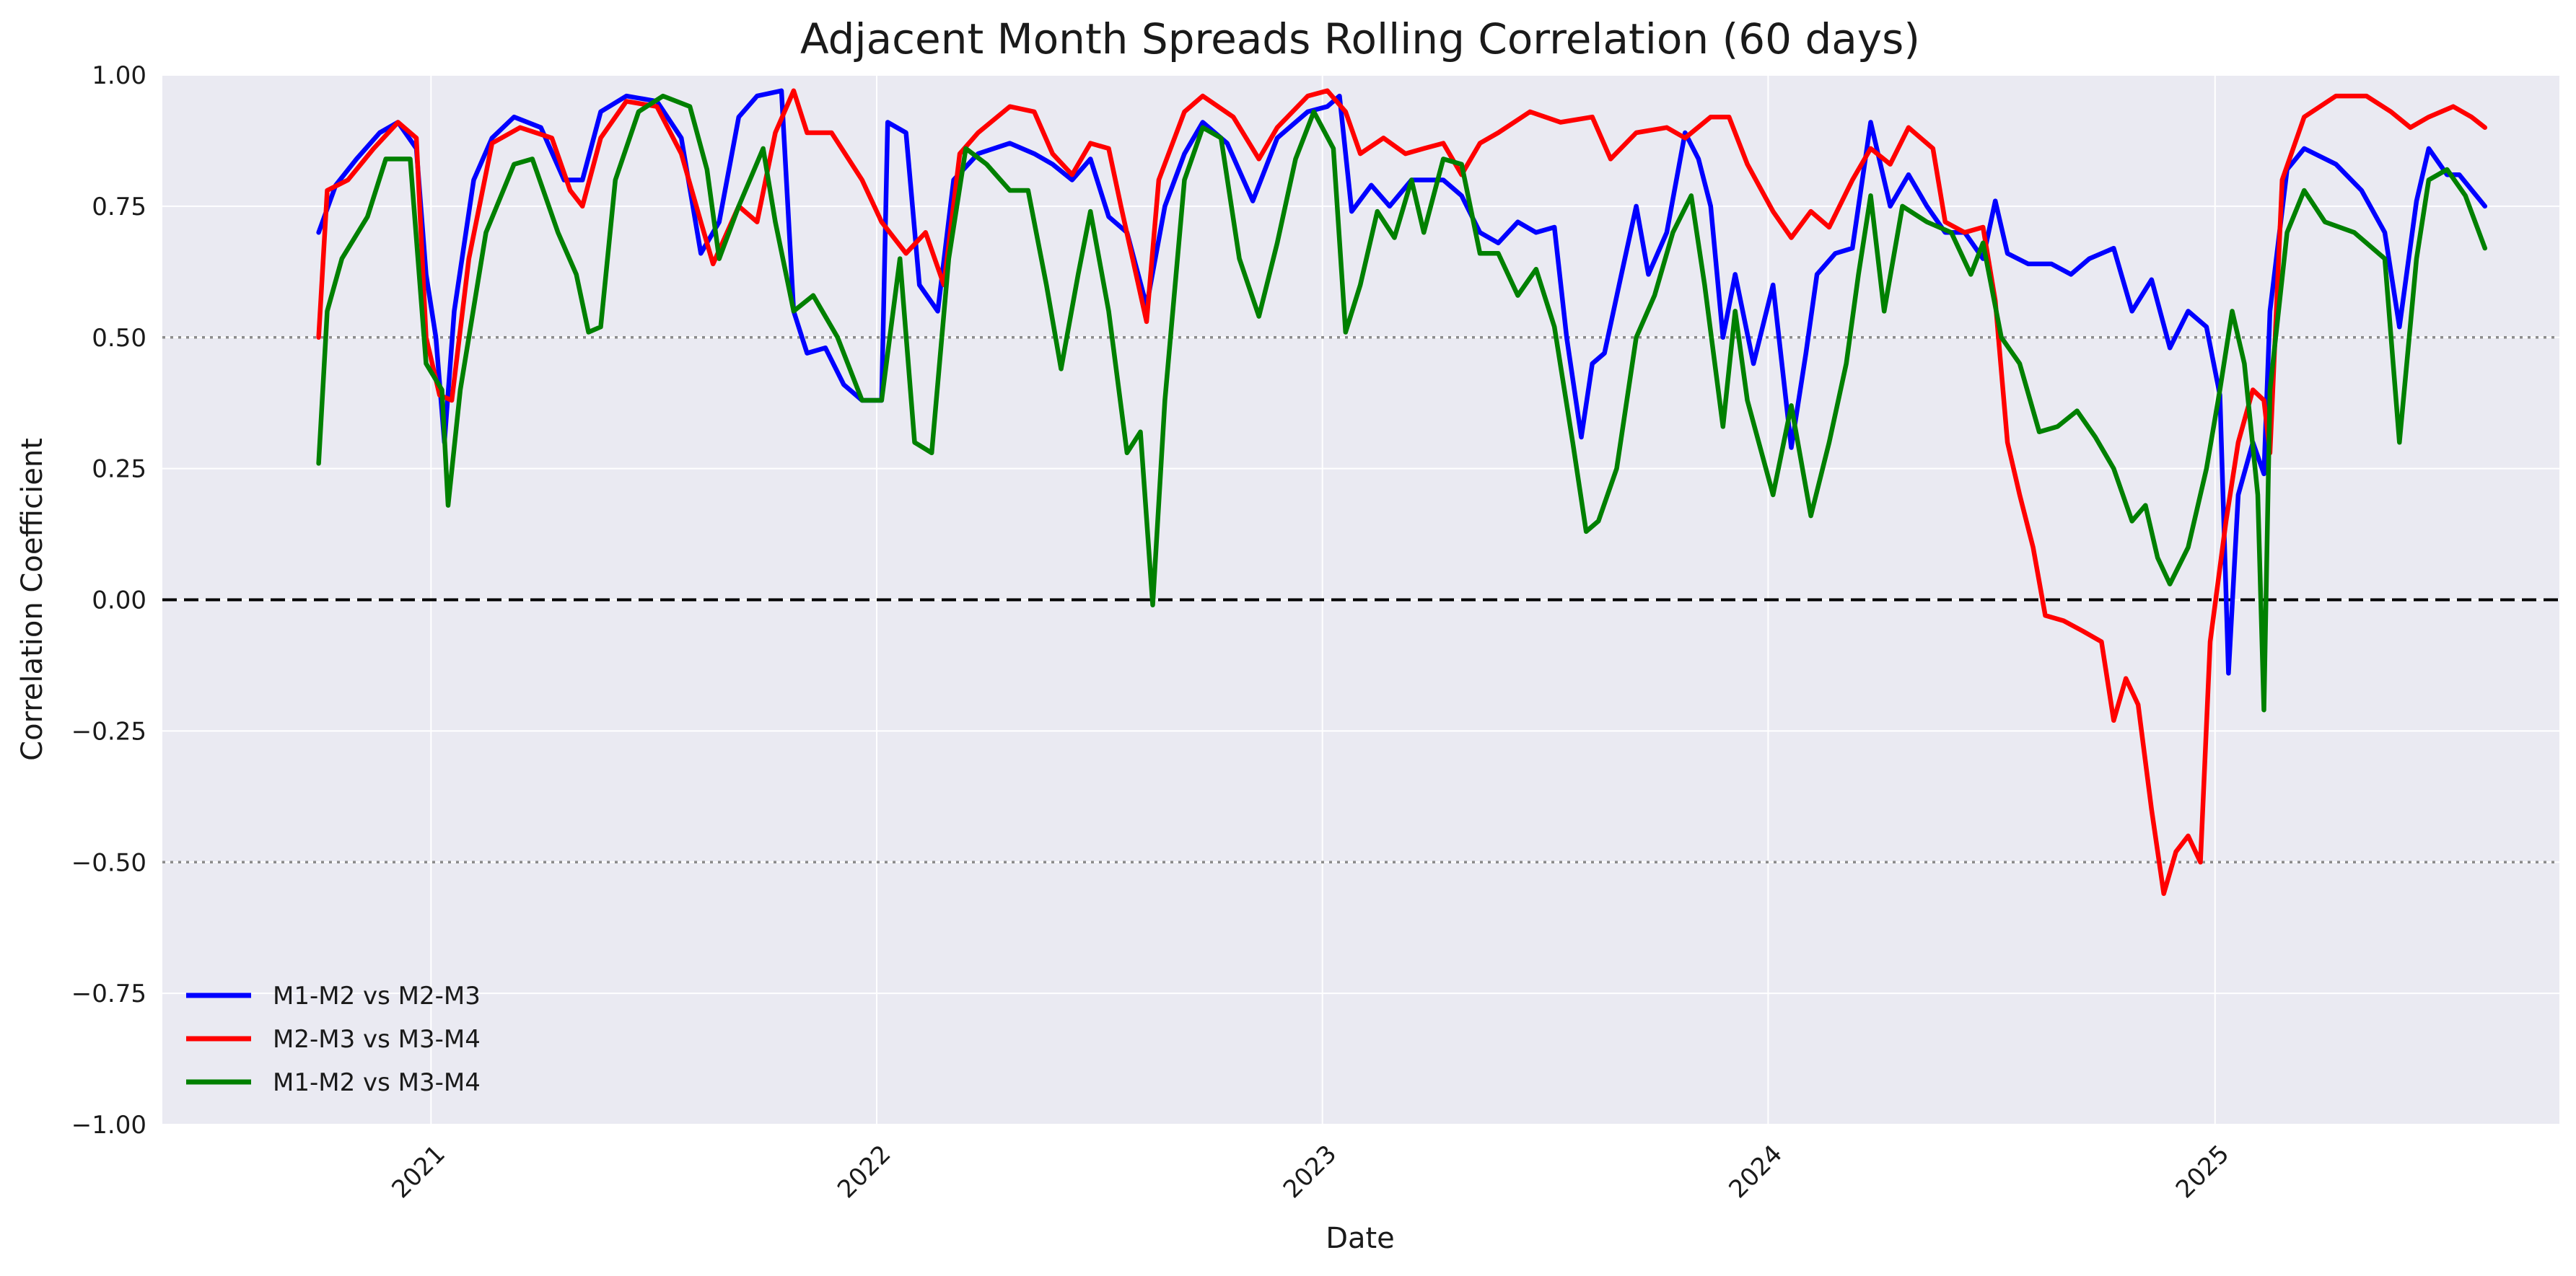 The height and width of the screenshot is (1276, 2576). What do you see at coordinates (377, 1039) in the screenshot?
I see `legend-label-1: M2-M3 vs M3-M4` at bounding box center [377, 1039].